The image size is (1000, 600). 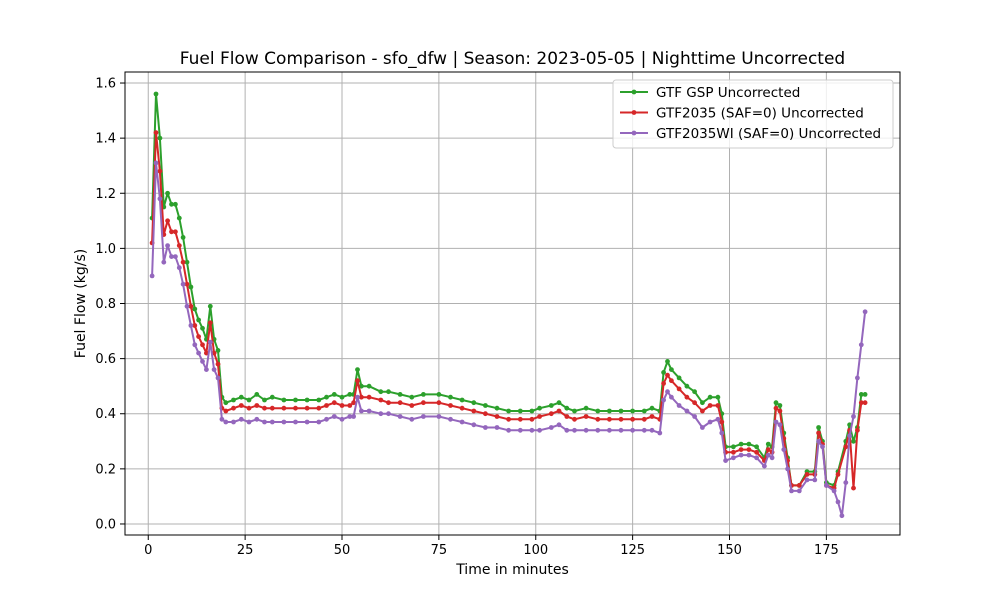 I want to click on y-tick-label: 1.0, so click(x=105, y=249).